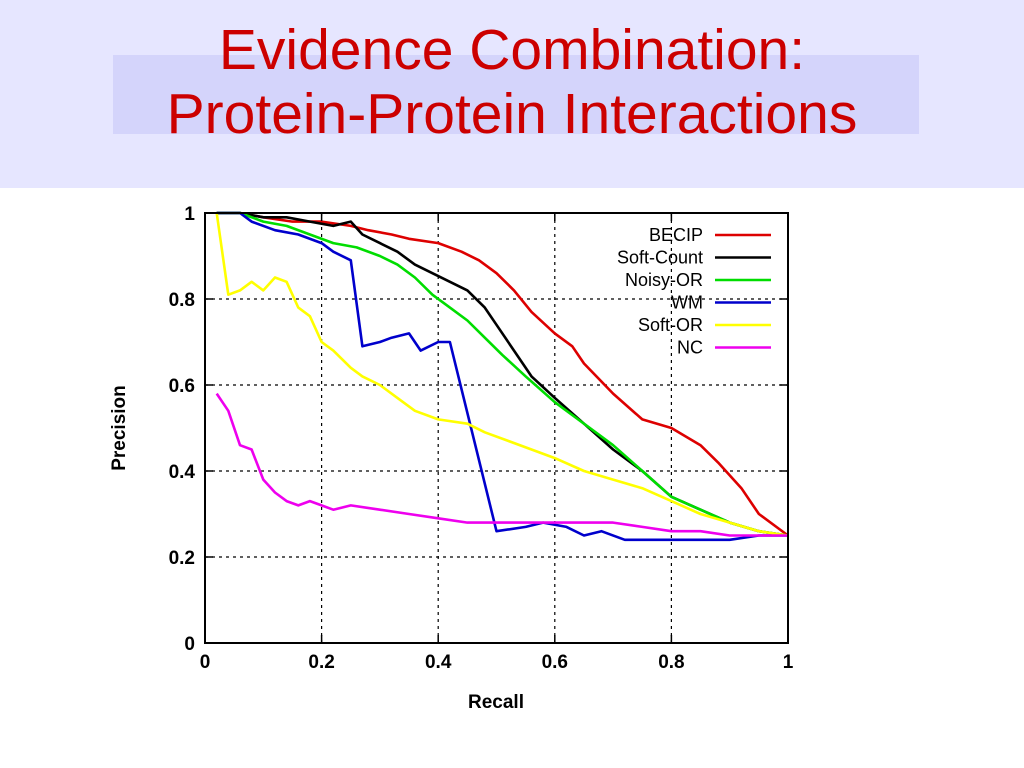 The image size is (1024, 768). Describe the element at coordinates (182, 472) in the screenshot. I see `y-tick-label: 0.4` at that location.